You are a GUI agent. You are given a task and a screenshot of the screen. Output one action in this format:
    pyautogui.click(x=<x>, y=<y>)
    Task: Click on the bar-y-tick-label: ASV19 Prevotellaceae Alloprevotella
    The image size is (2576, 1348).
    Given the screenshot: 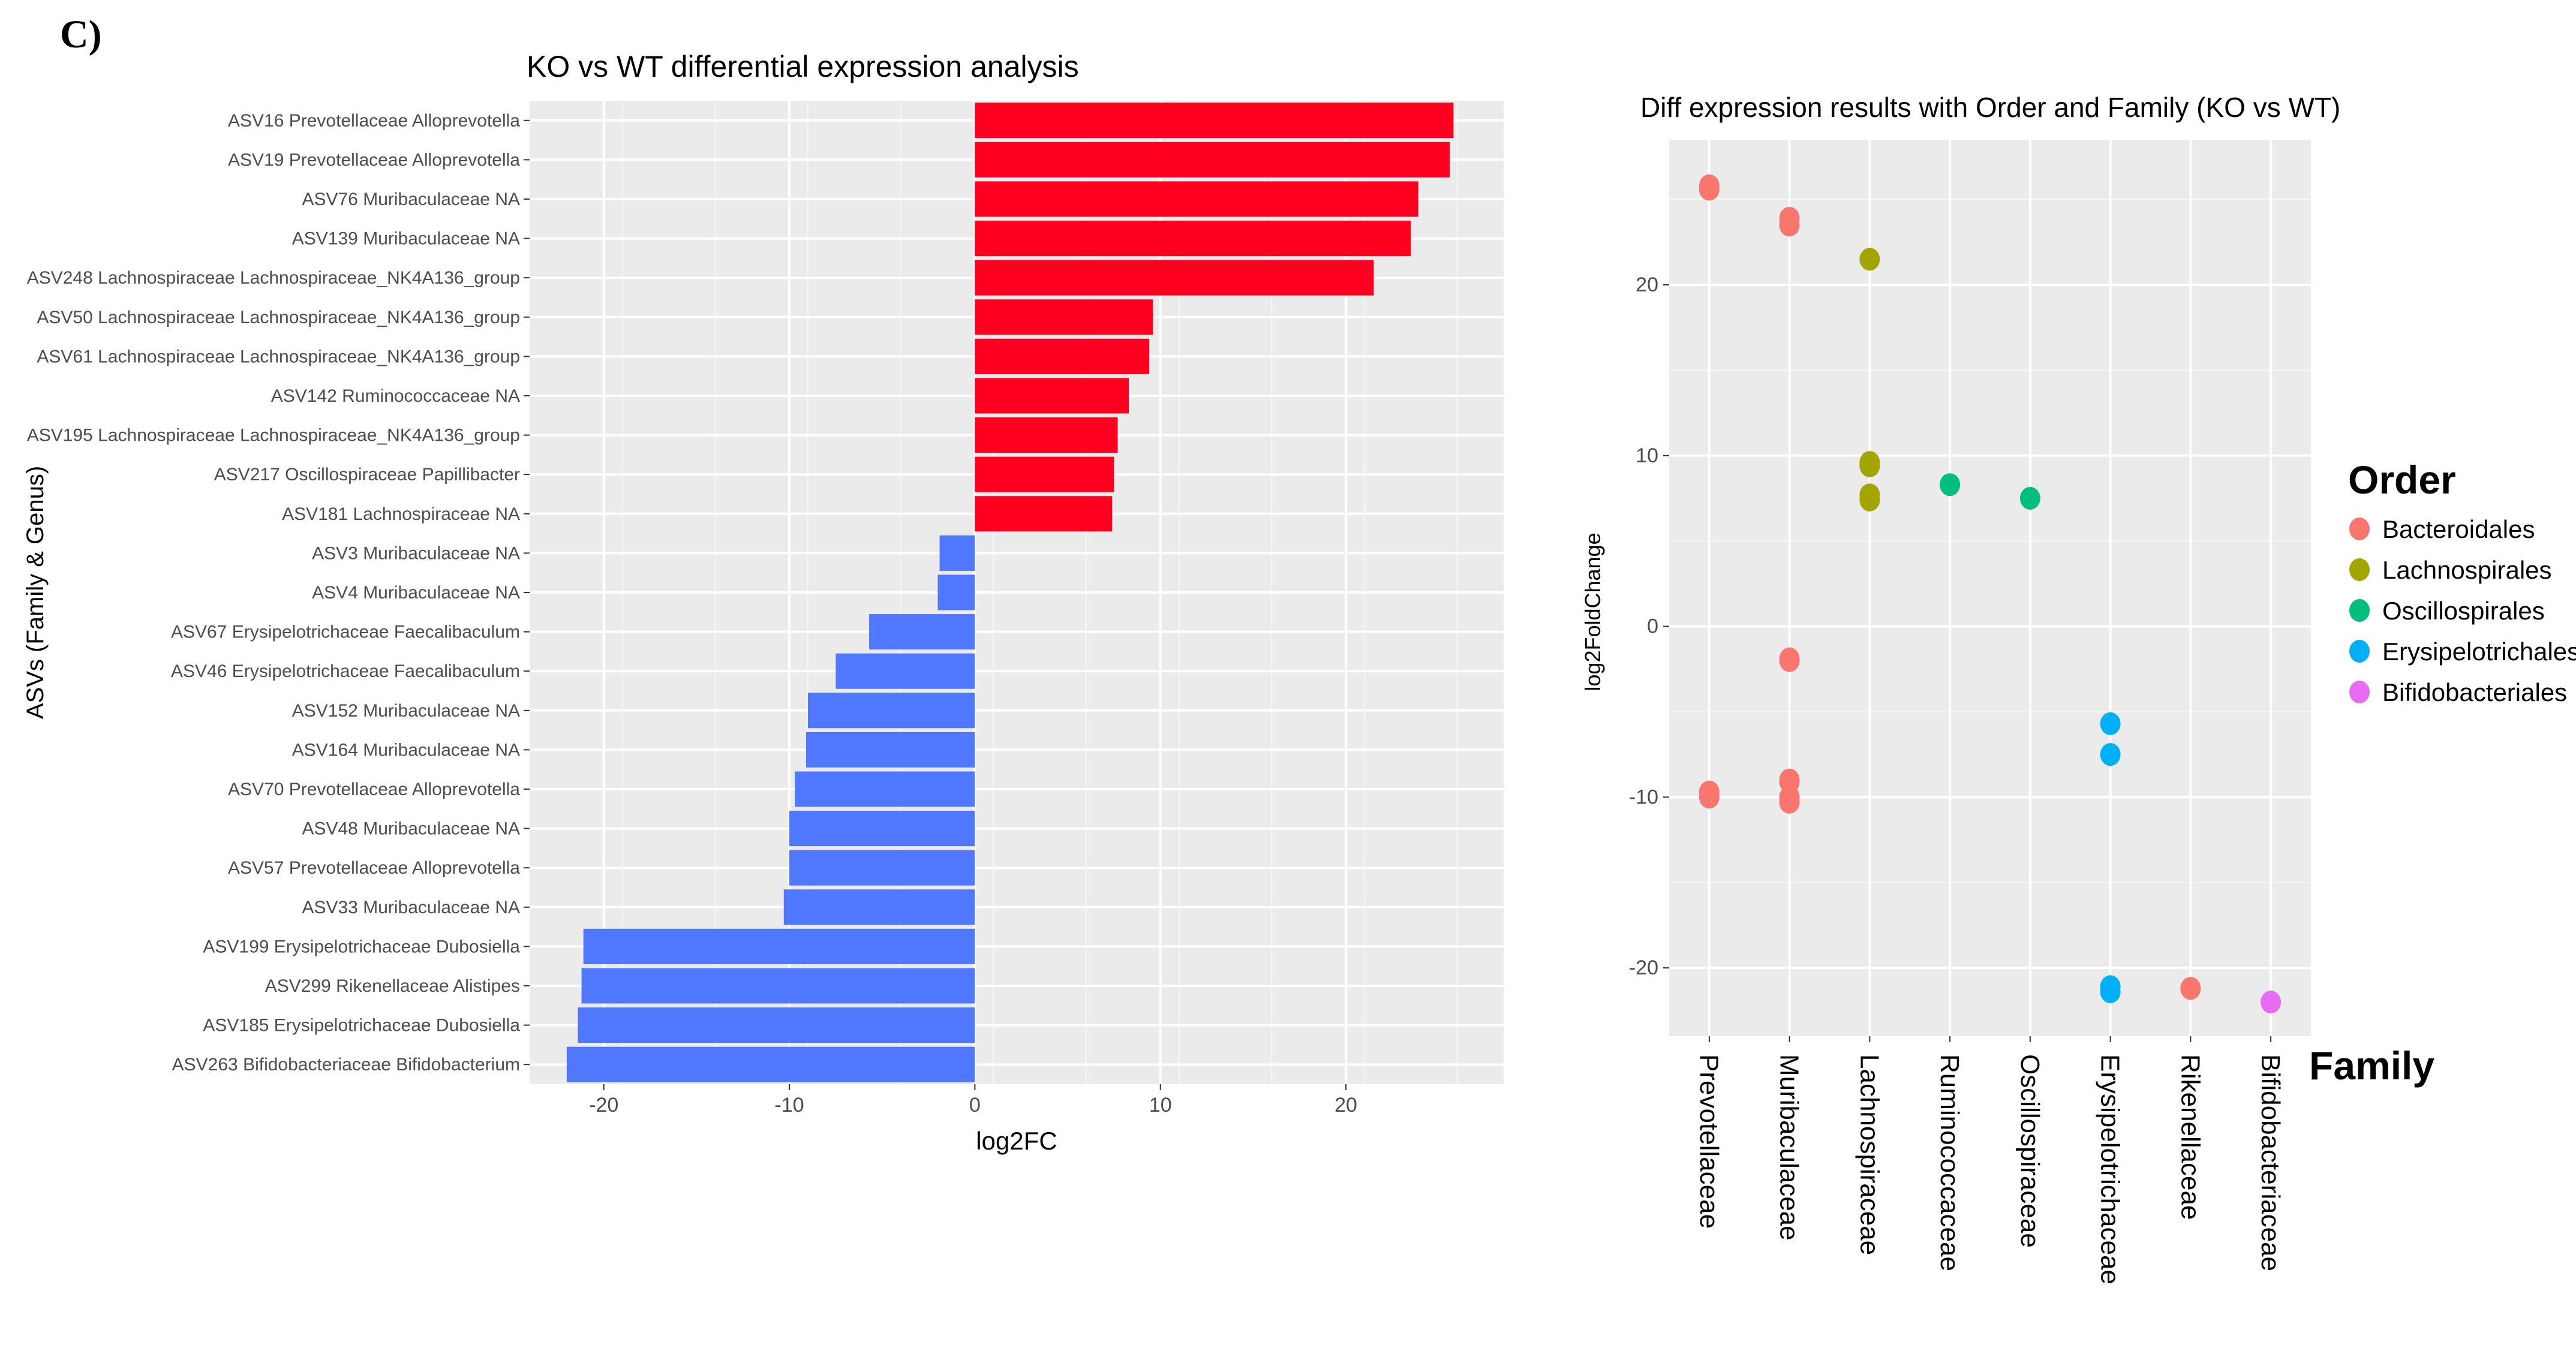 What is the action you would take?
    pyautogui.click(x=374, y=160)
    